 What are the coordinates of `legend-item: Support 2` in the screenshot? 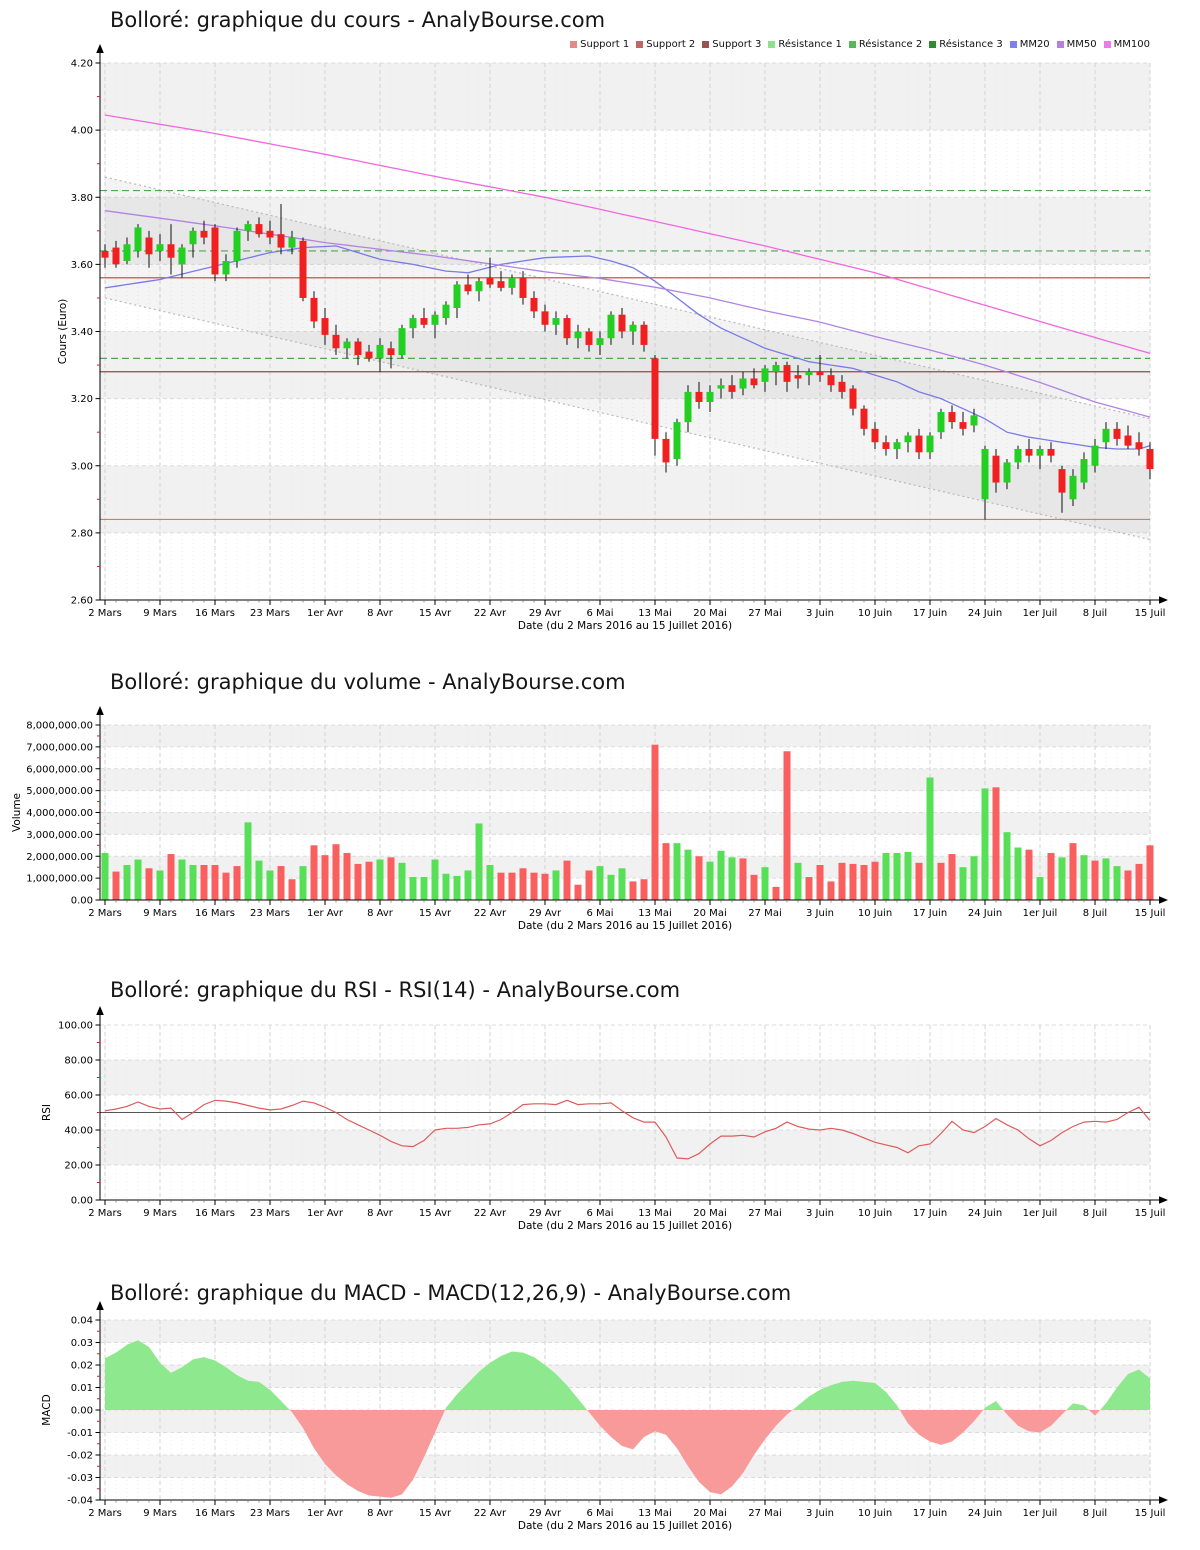 It's located at (665, 44).